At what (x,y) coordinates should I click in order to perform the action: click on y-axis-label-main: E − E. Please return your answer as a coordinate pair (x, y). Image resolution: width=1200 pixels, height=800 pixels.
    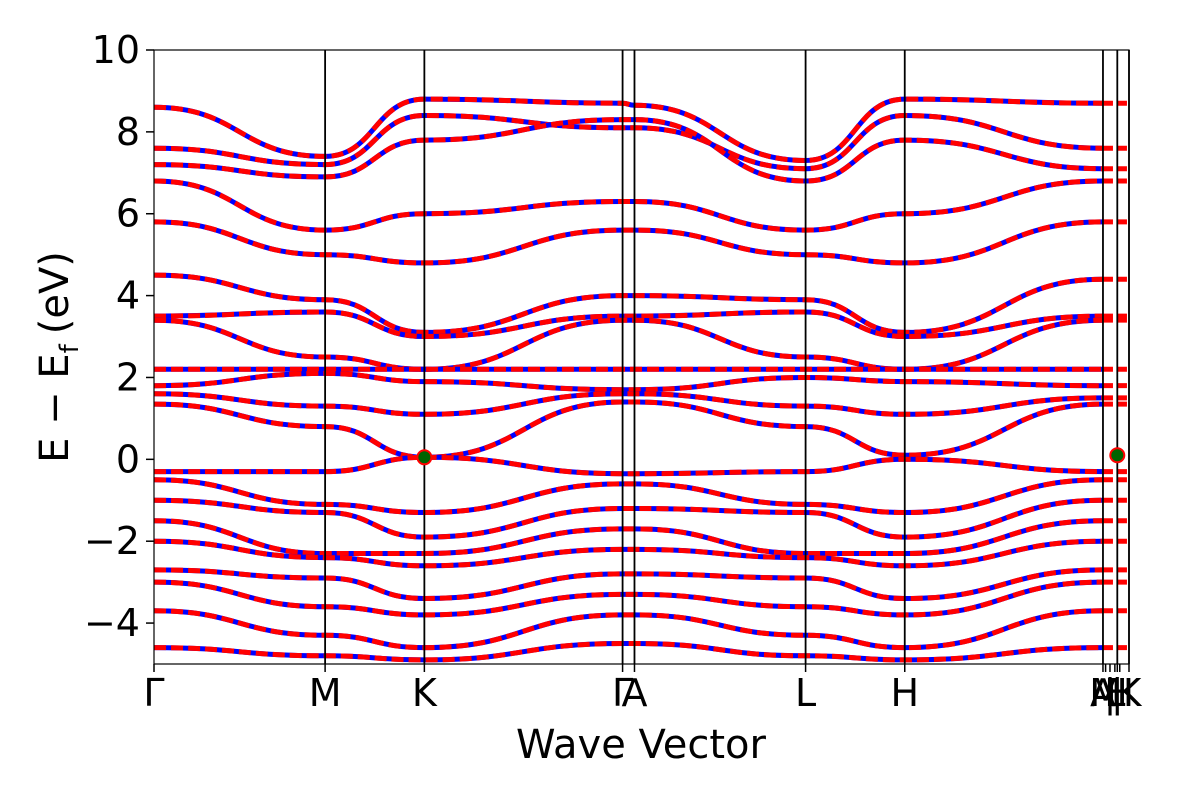
    Looking at the image, I should click on (55, 408).